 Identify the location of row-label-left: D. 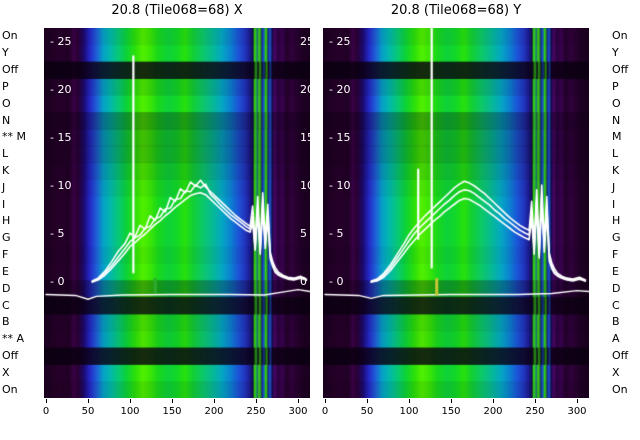
(6, 288).